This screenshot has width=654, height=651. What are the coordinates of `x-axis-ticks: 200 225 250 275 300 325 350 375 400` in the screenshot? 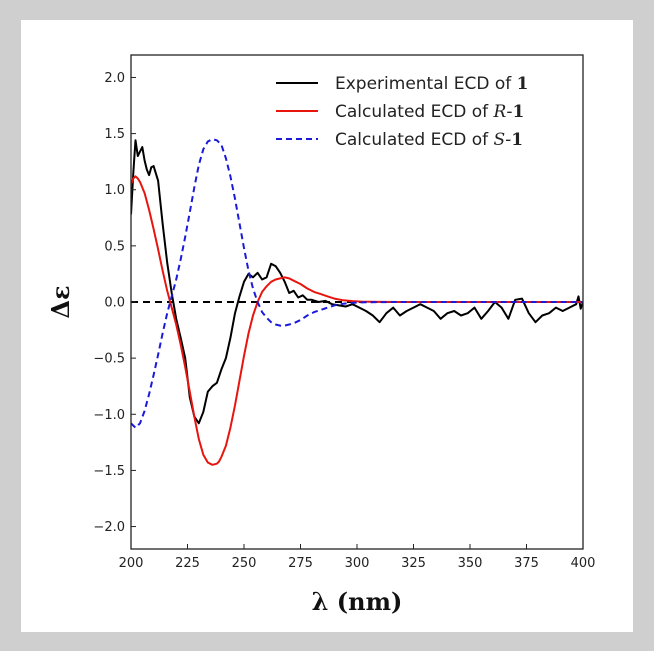 It's located at (357, 557).